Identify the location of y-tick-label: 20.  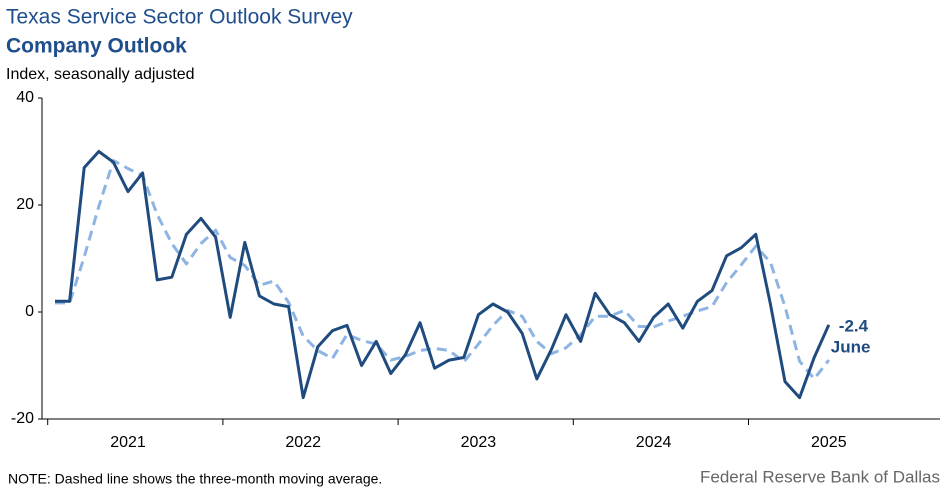
(25, 204).